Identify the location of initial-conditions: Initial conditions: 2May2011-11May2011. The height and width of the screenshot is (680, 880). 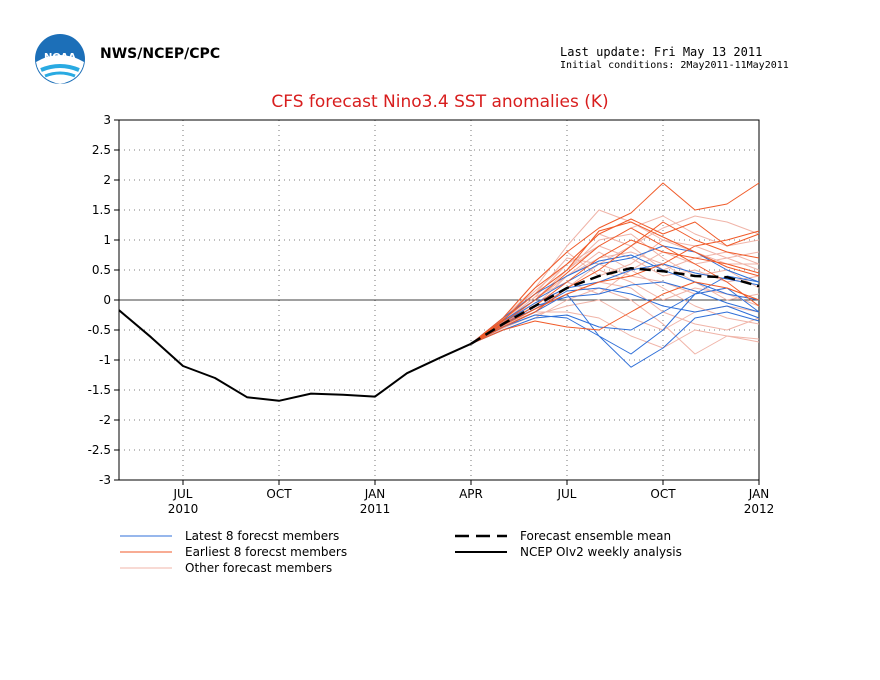
(674, 65).